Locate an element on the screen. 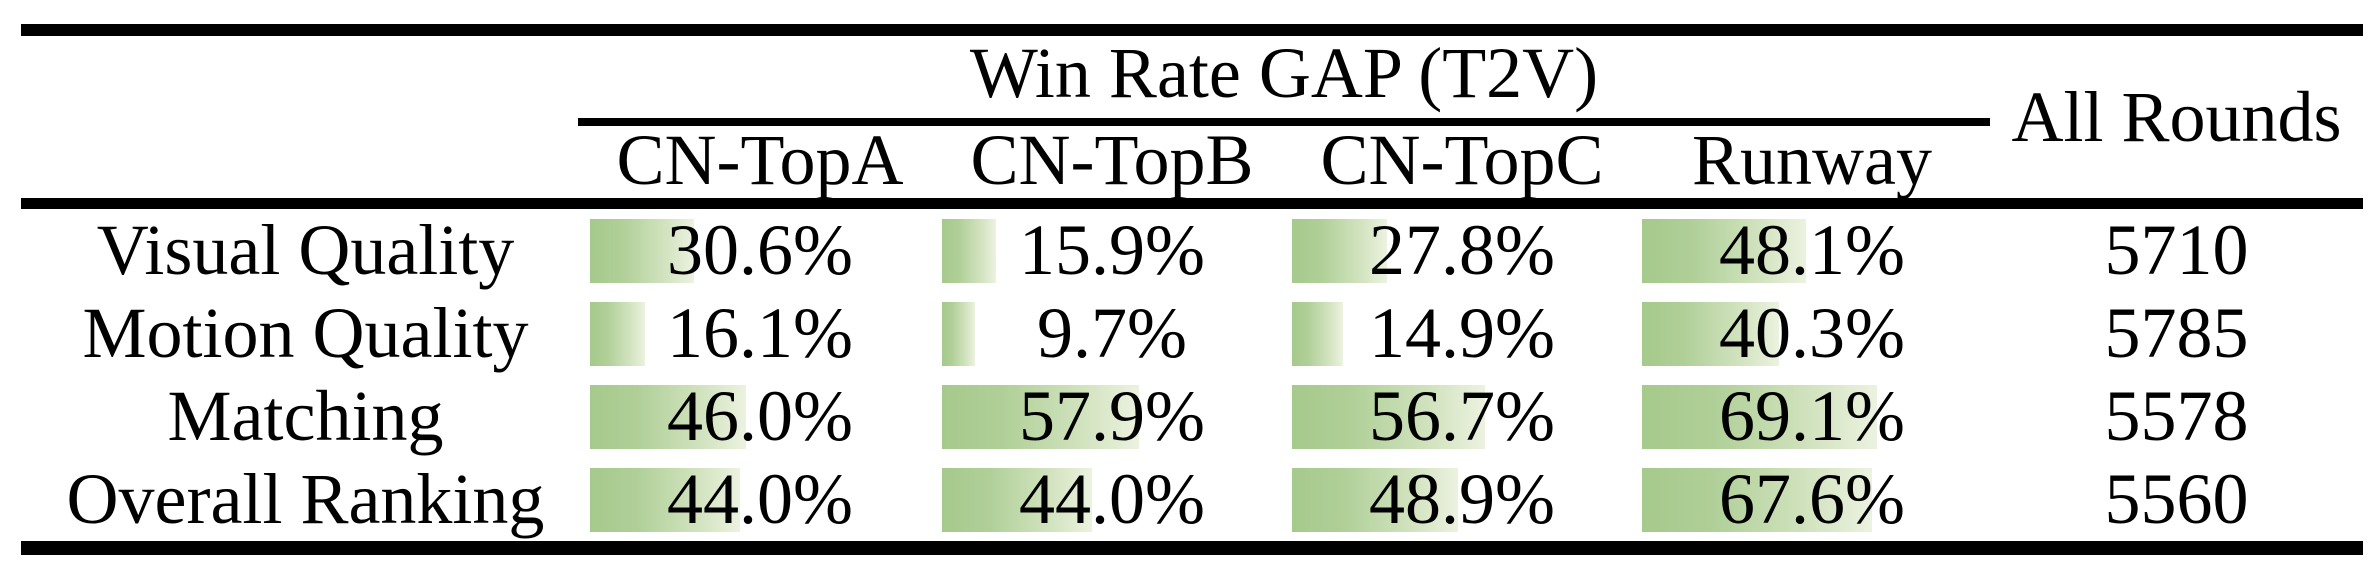 This screenshot has height=568, width=2376. percent-value: 46.0% is located at coordinates (760, 416).